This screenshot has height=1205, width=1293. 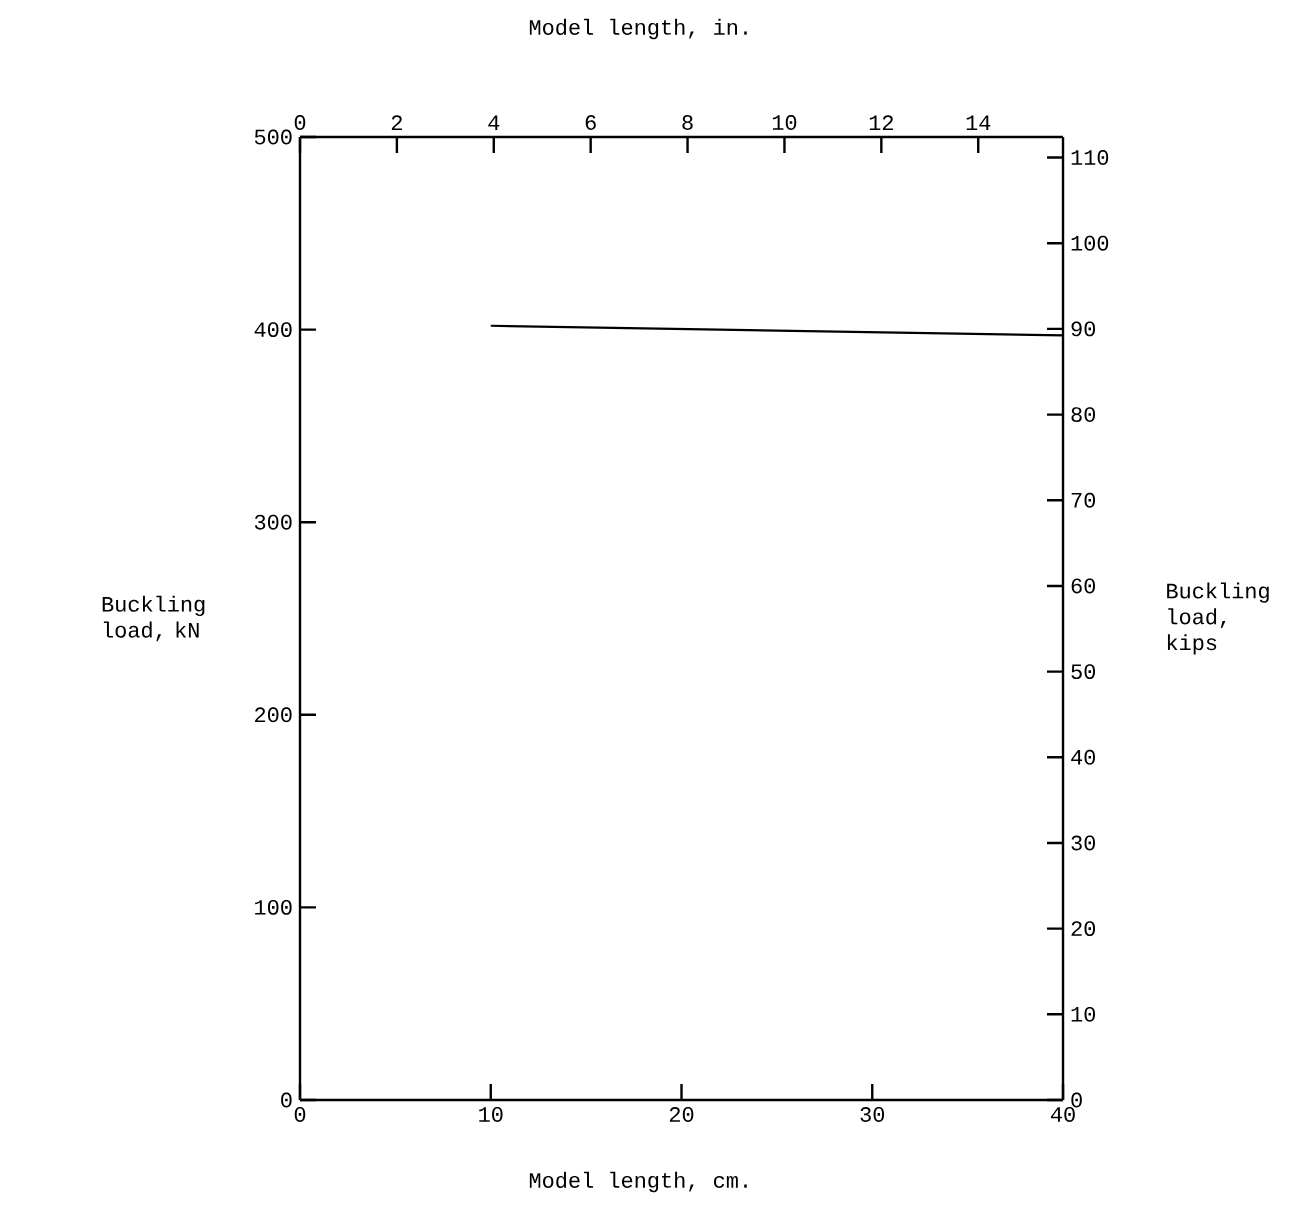 What do you see at coordinates (881, 122) in the screenshot?
I see `x2-tick-label: 12` at bounding box center [881, 122].